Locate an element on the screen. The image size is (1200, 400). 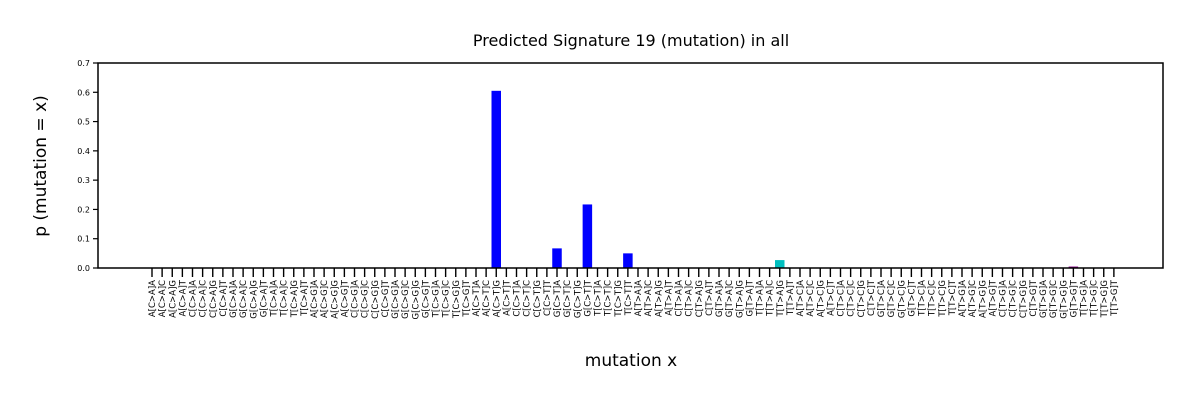
x-tick-label-69: C[T>C]C is located at coordinates (852, 298).